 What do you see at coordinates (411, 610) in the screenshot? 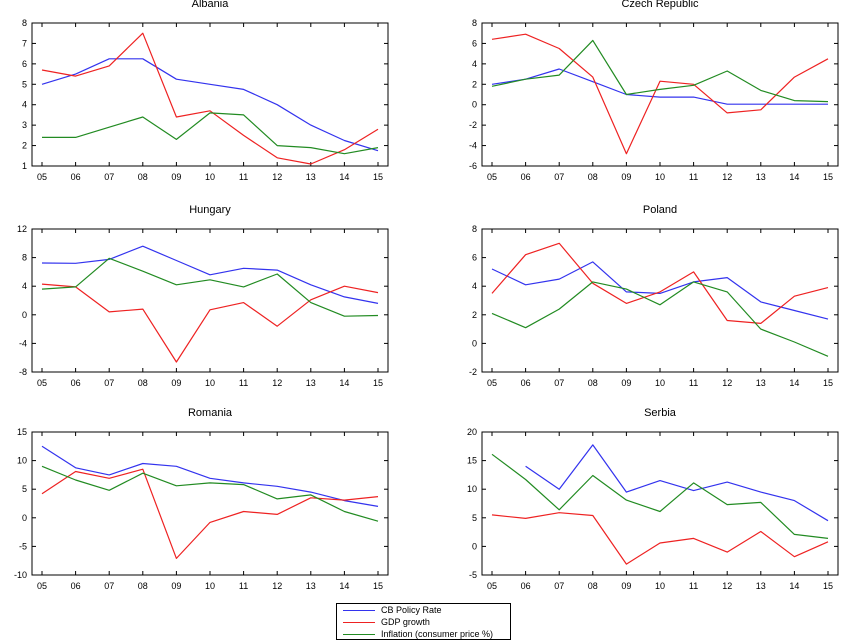
I see `legend-label-cb-policy-rate: CB Policy Rate` at bounding box center [411, 610].